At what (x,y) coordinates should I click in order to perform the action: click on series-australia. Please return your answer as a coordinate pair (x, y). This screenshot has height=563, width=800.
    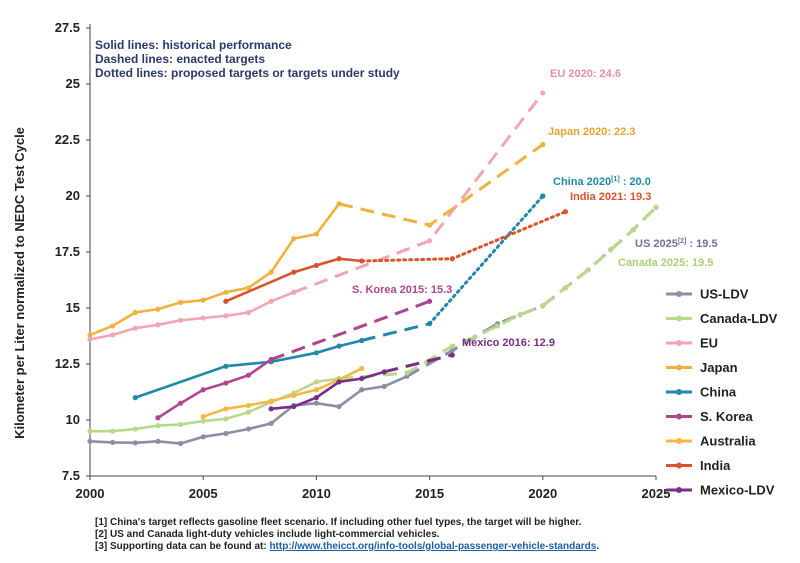
    Looking at the image, I should click on (282, 392).